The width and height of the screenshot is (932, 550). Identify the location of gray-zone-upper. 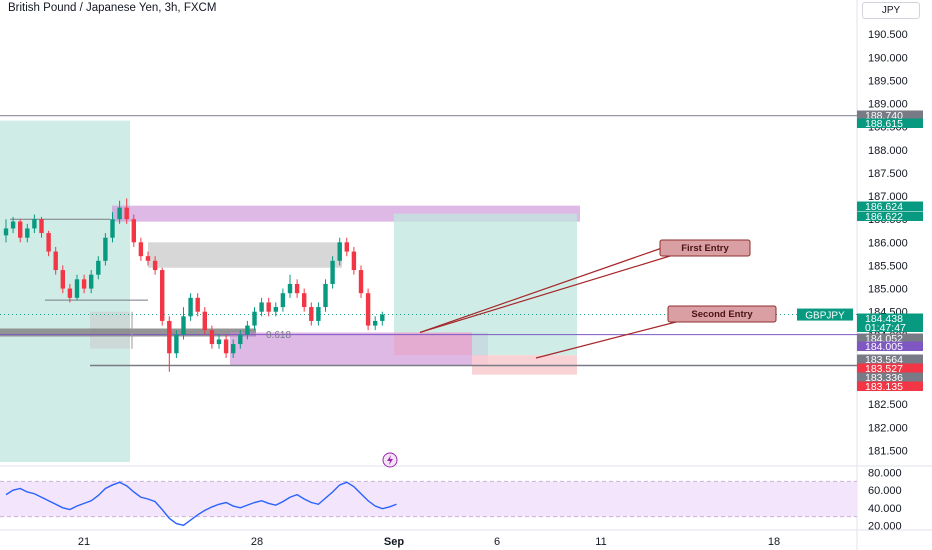
(245, 255).